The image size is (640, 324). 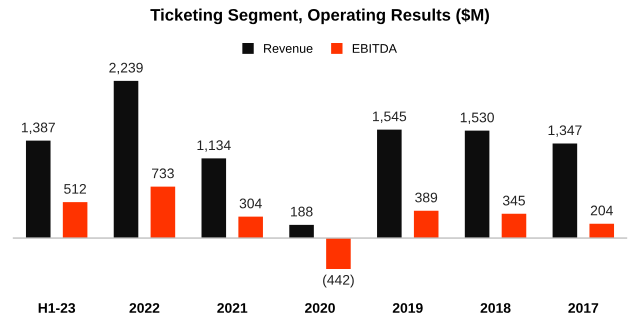 I want to click on data-label: (442), so click(x=338, y=281).